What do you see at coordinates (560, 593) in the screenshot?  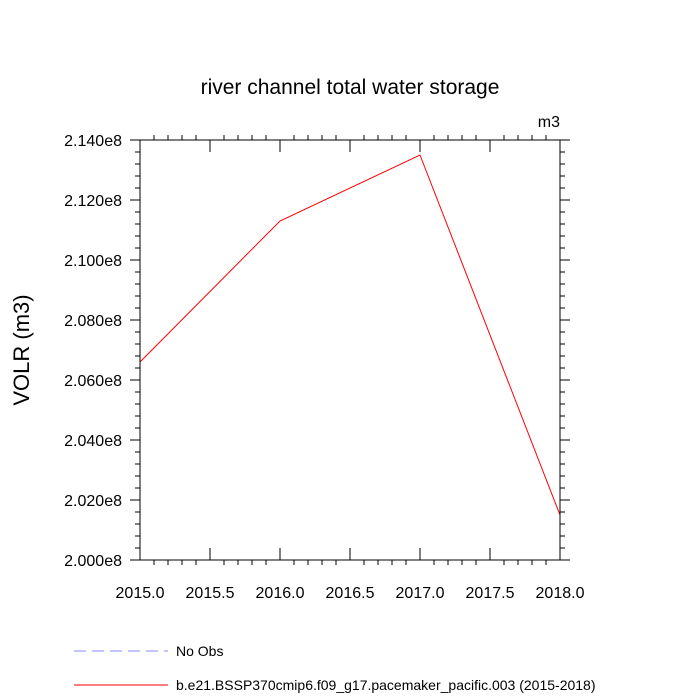 I see `x-tick-label: 2018.0` at bounding box center [560, 593].